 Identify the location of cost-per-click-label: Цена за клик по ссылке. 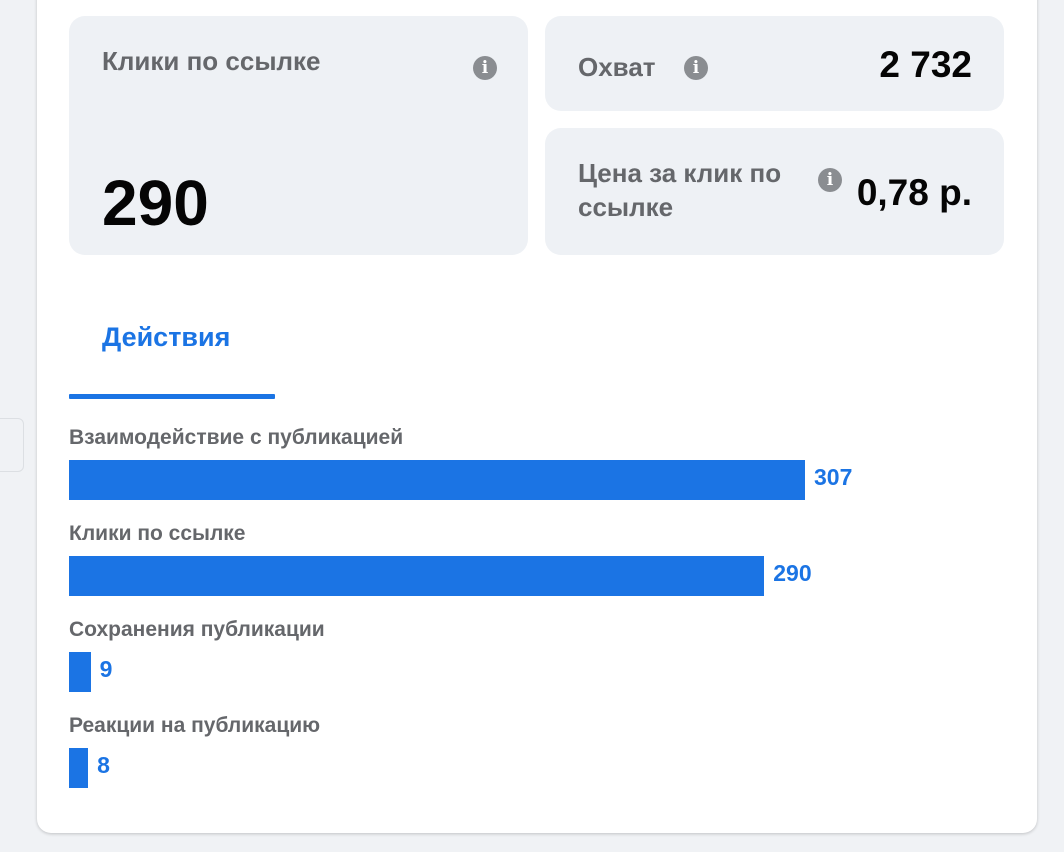
(680, 190).